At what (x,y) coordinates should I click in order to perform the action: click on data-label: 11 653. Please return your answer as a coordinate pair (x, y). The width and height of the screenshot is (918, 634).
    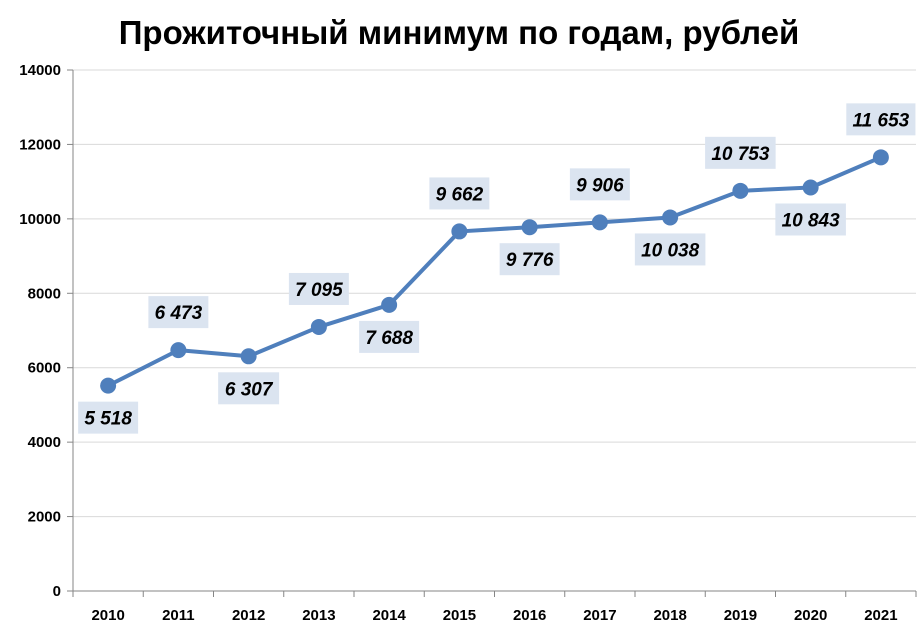
    Looking at the image, I should click on (881, 119).